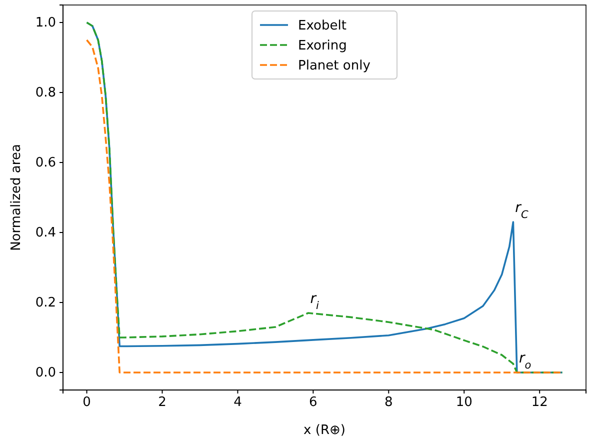  Describe the element at coordinates (325, 430) in the screenshot. I see `x-axis-title: x (R⊕)` at that location.